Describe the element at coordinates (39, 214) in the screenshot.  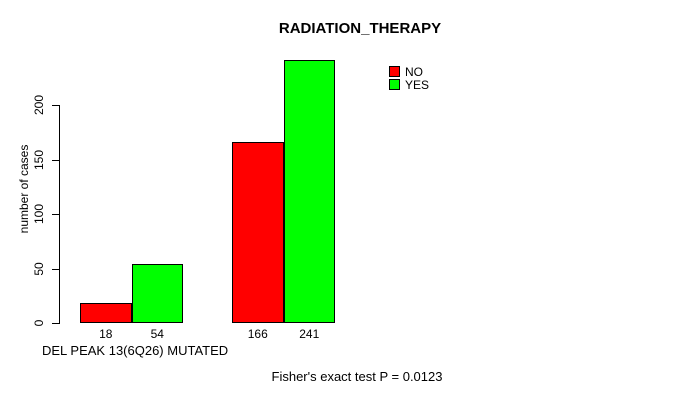
I see `y-axis-tick-label: 100` at that location.